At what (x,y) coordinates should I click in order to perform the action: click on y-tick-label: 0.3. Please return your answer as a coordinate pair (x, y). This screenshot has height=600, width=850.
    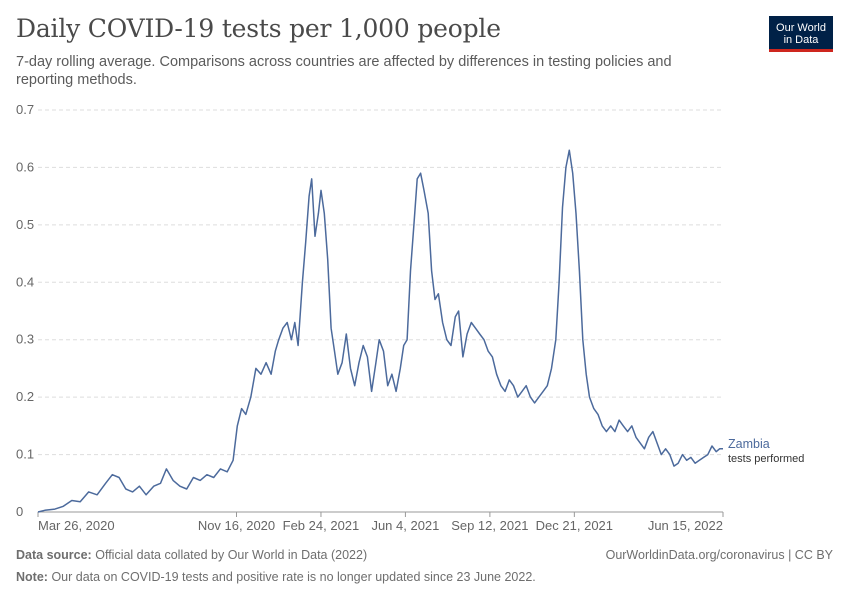
    Looking at the image, I should click on (25, 339).